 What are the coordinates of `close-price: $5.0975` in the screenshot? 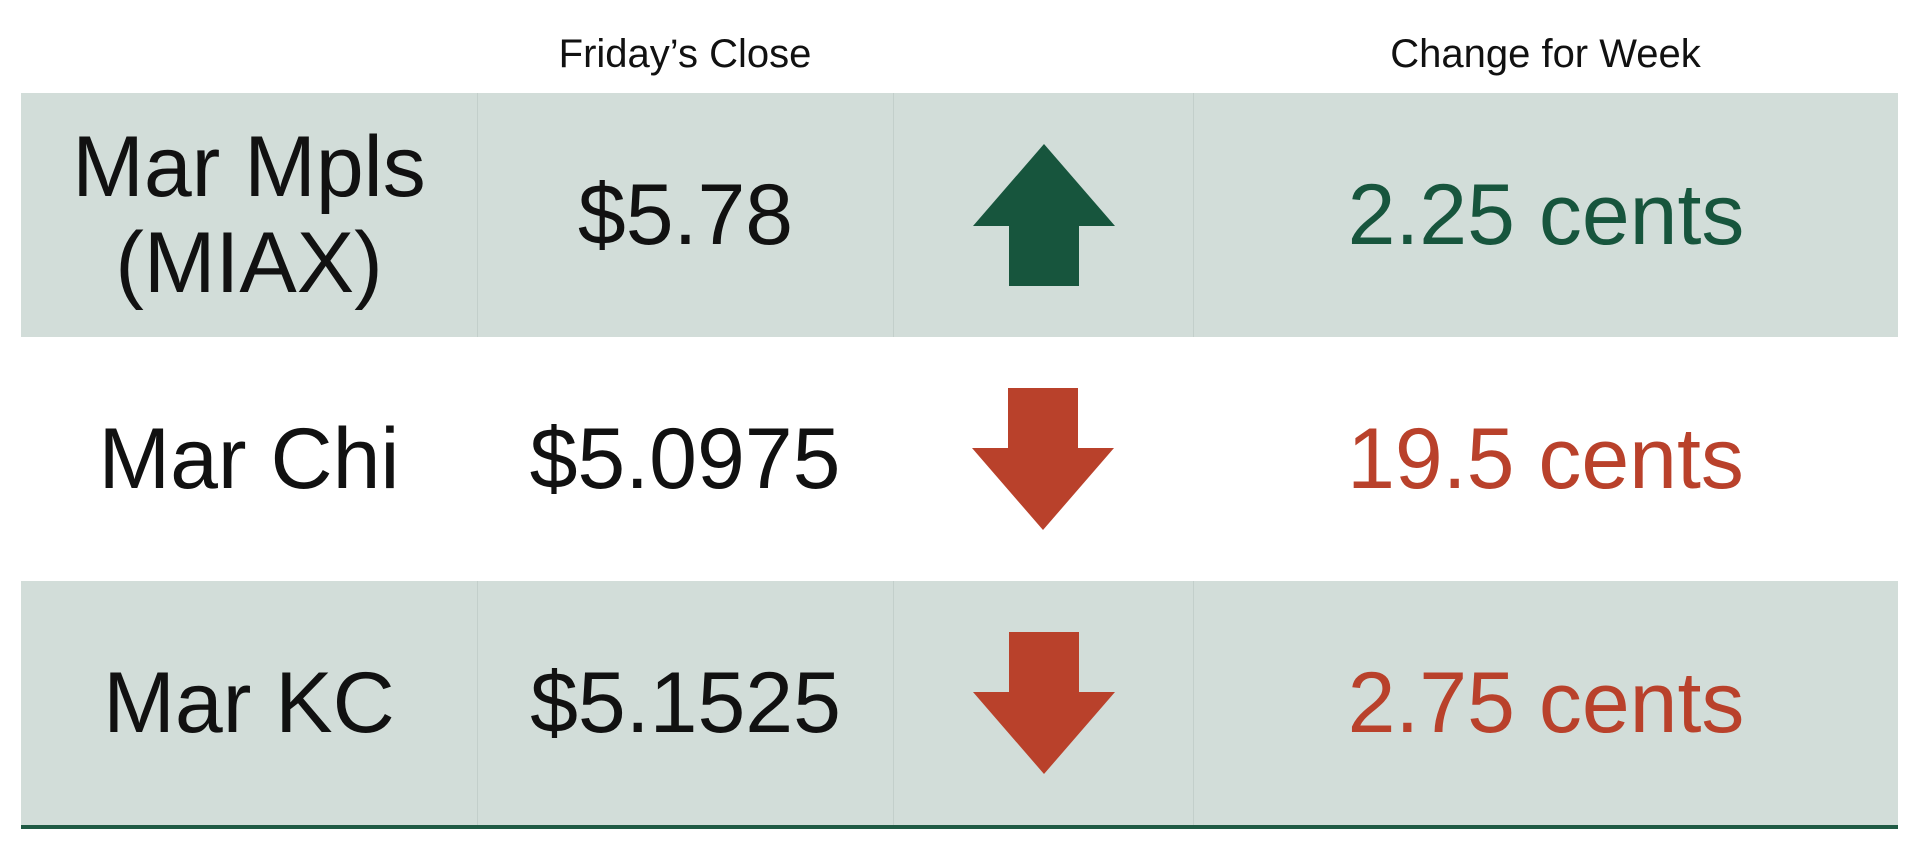 It's located at (685, 459).